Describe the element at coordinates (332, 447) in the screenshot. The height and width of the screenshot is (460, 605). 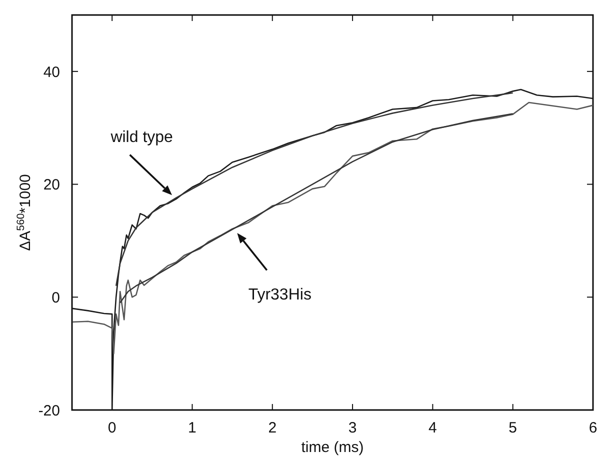
I see `x-axis-title: time (ms)` at that location.